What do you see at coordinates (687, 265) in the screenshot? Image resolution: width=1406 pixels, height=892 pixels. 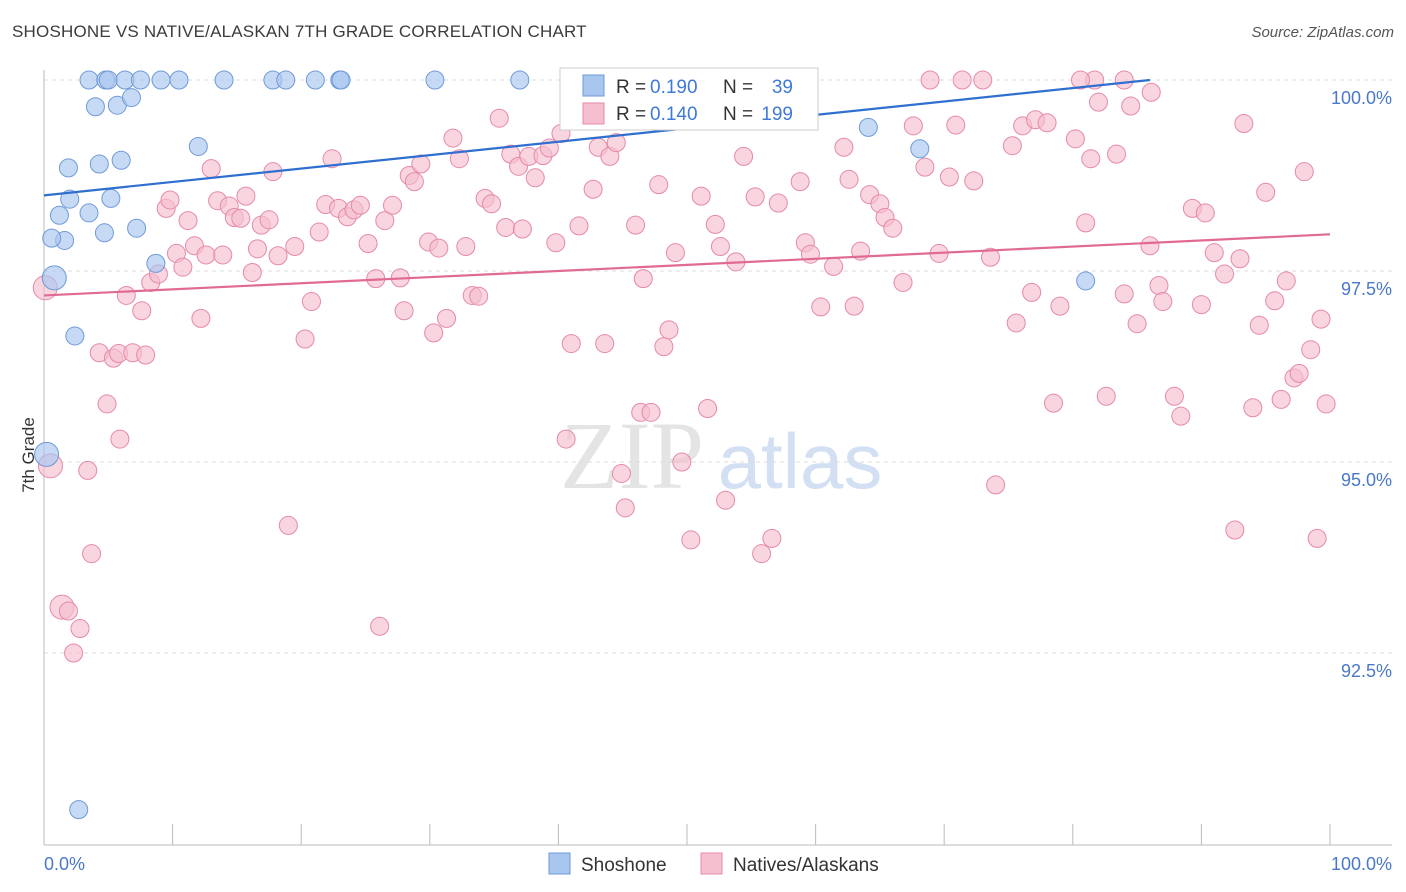 I see `native-trend-line` at bounding box center [687, 265].